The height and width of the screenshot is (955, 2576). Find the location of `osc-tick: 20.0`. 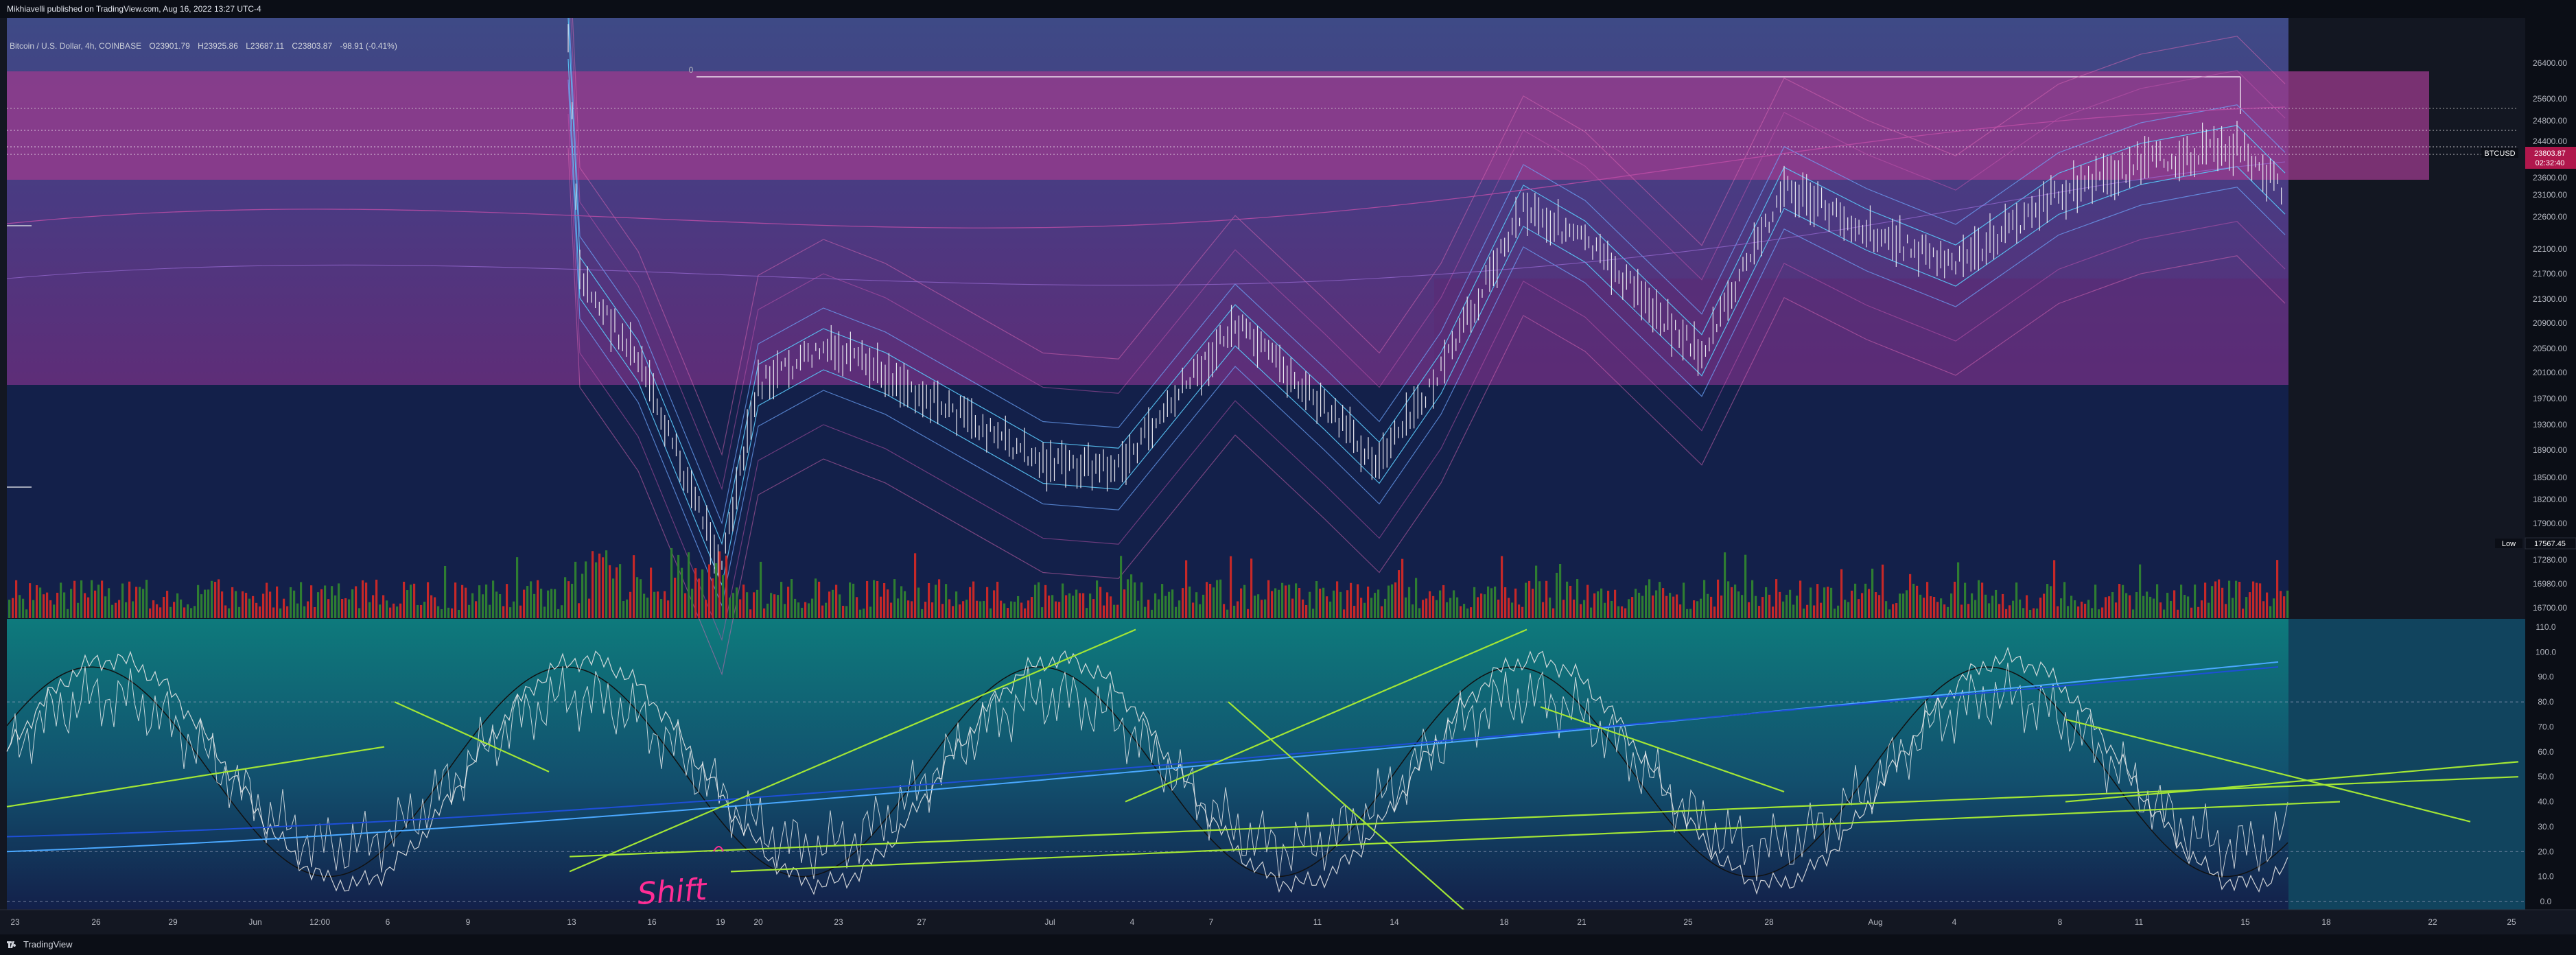

osc-tick: 20.0 is located at coordinates (2546, 851).